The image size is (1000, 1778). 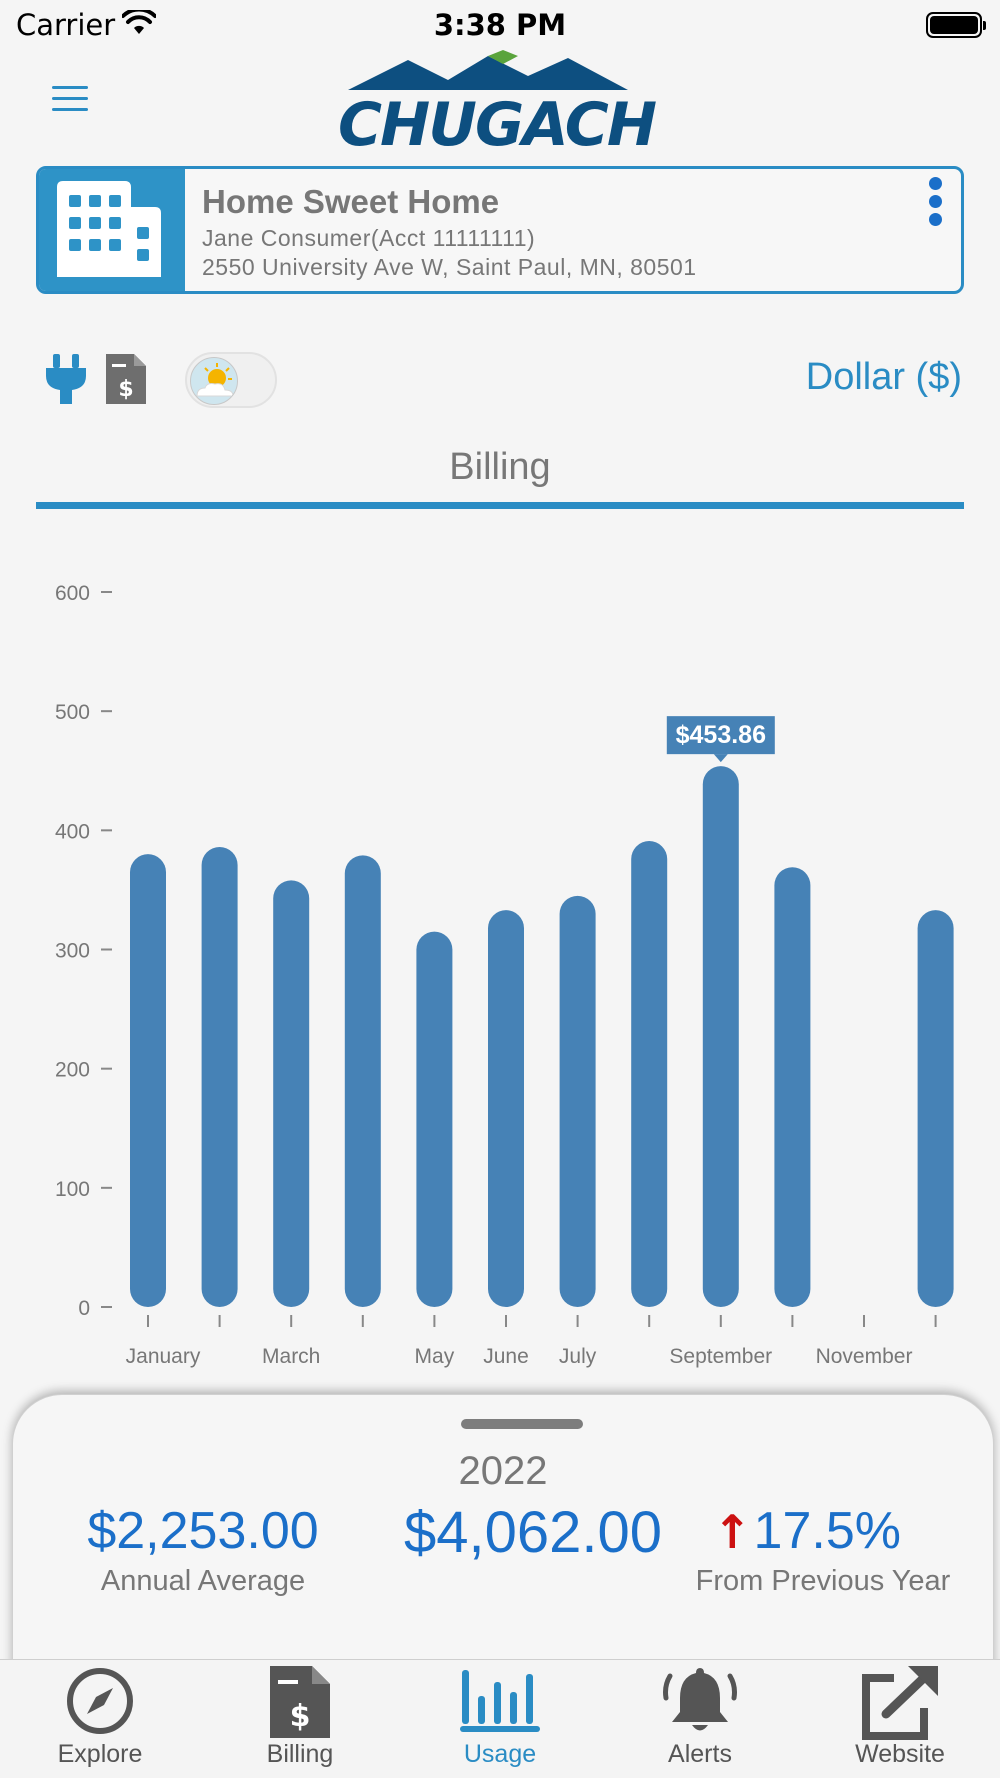 What do you see at coordinates (700, 1699) in the screenshot?
I see `bell-icon` at bounding box center [700, 1699].